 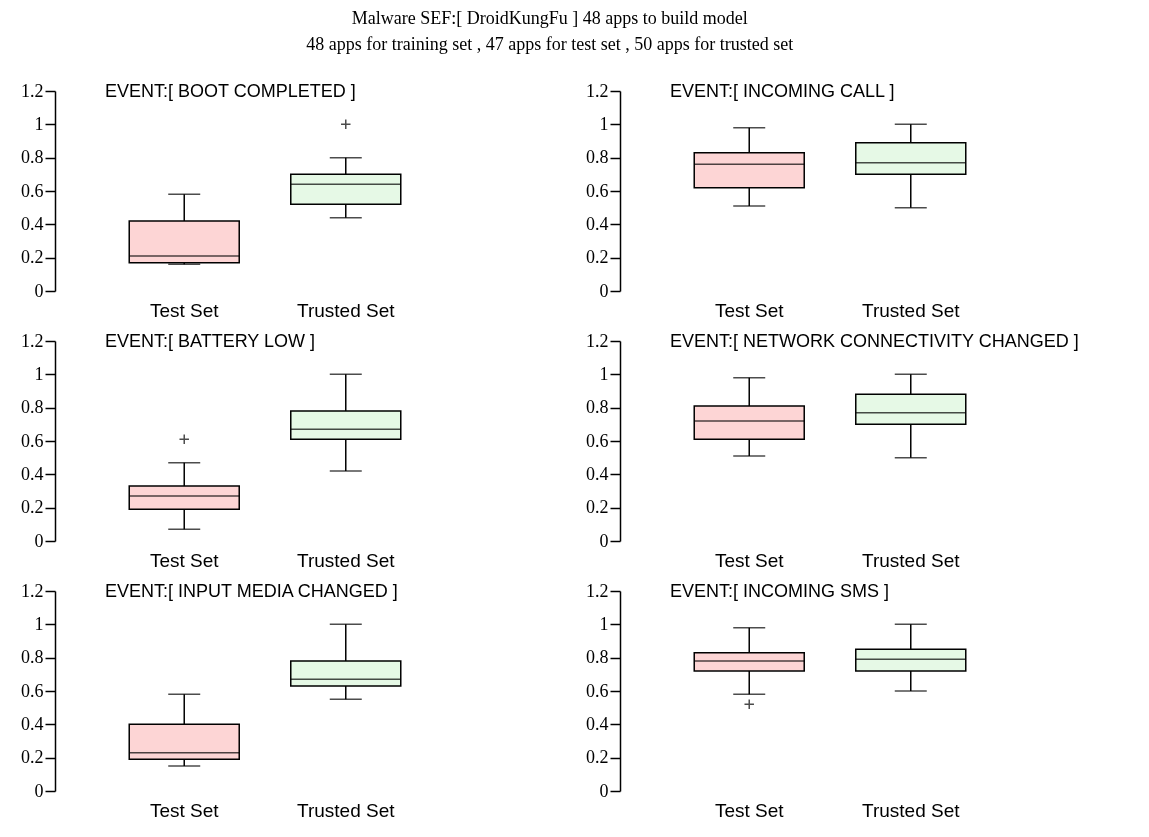 I want to click on annotation: EVENT:[ INCOMING CALL ], so click(x=782, y=91).